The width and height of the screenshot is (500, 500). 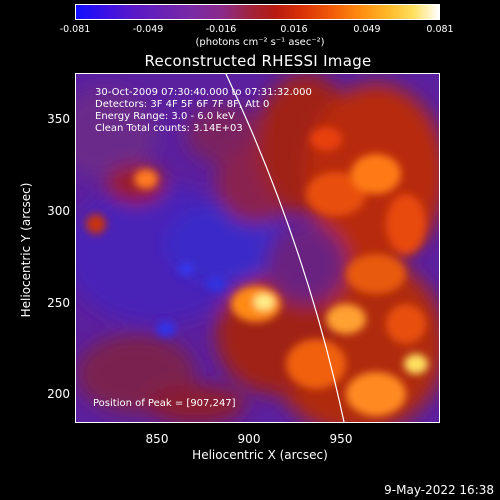 What do you see at coordinates (26, 250) in the screenshot?
I see `y-axis-label: Heliocentric Y (arcsec)` at bounding box center [26, 250].